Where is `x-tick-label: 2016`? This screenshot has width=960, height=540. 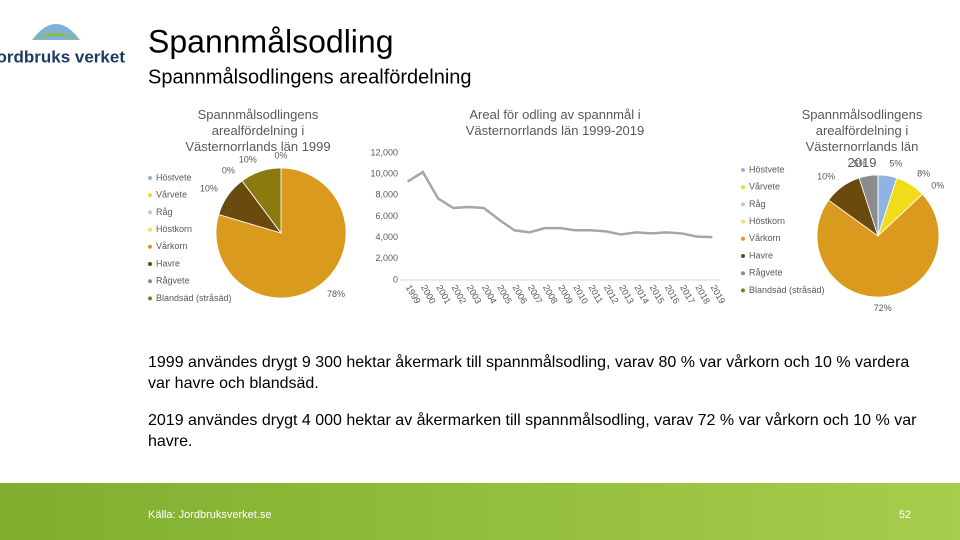 x-tick-label: 2016 is located at coordinates (672, 294).